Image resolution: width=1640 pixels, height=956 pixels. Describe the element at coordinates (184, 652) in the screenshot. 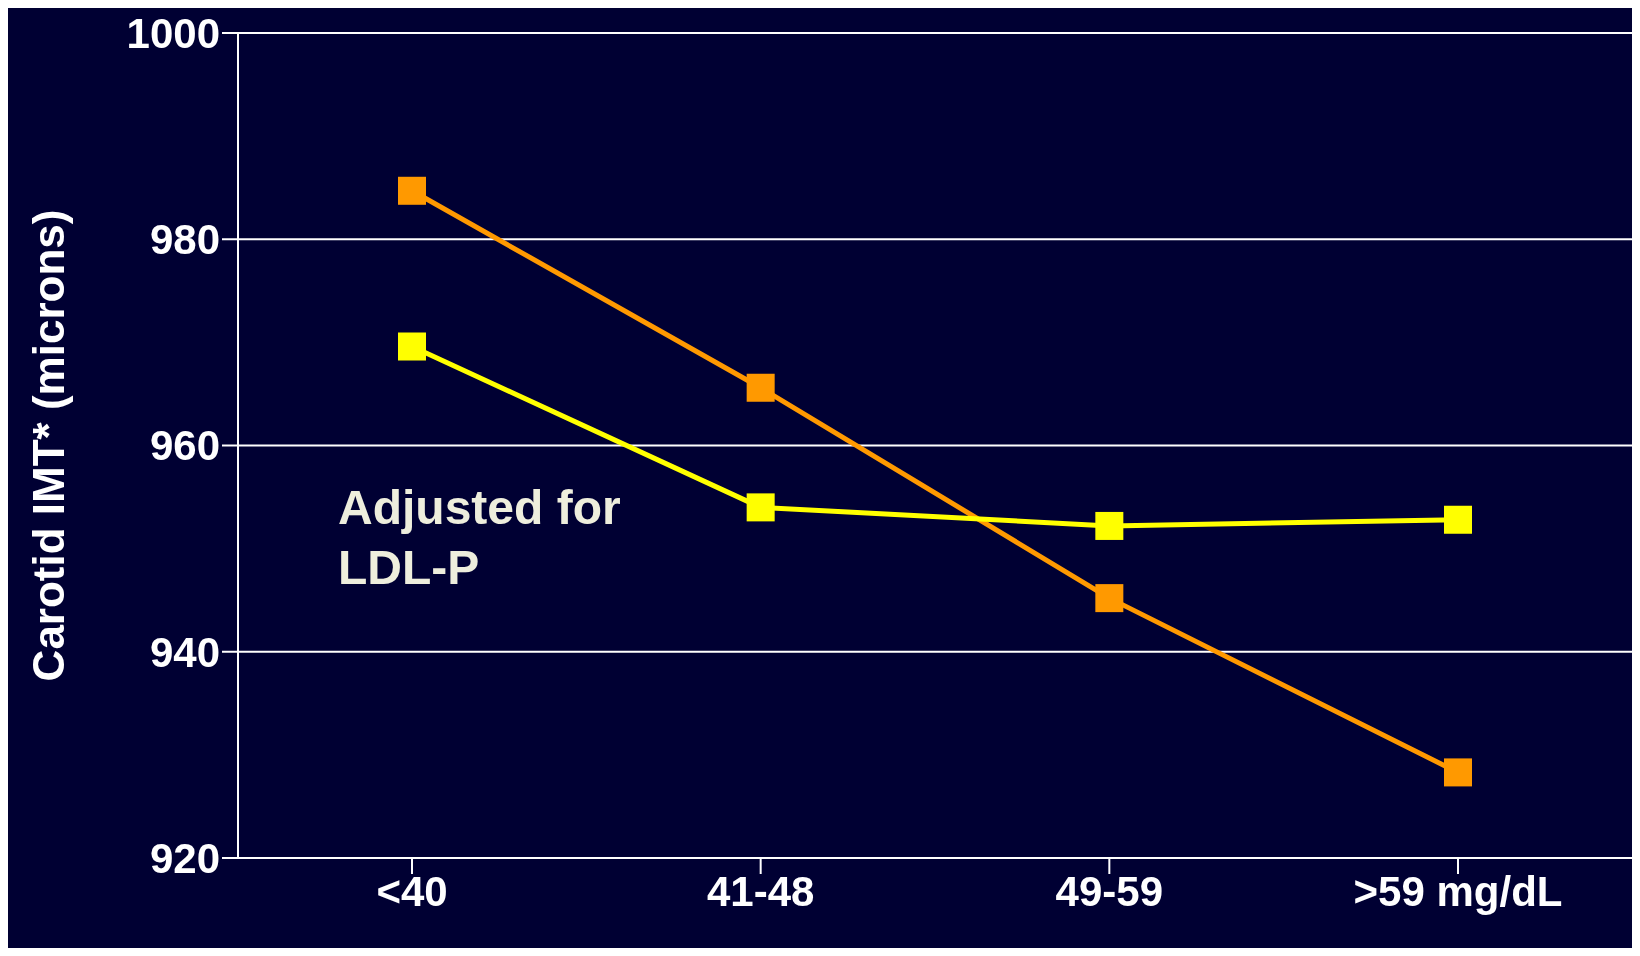

I see `y-tick-label: 940` at that location.